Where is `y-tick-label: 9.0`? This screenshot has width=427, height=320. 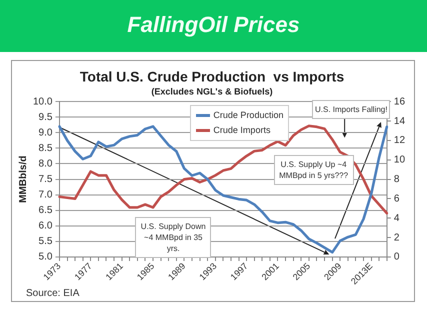
y-tick-label: 9.0 is located at coordinates (45, 132).